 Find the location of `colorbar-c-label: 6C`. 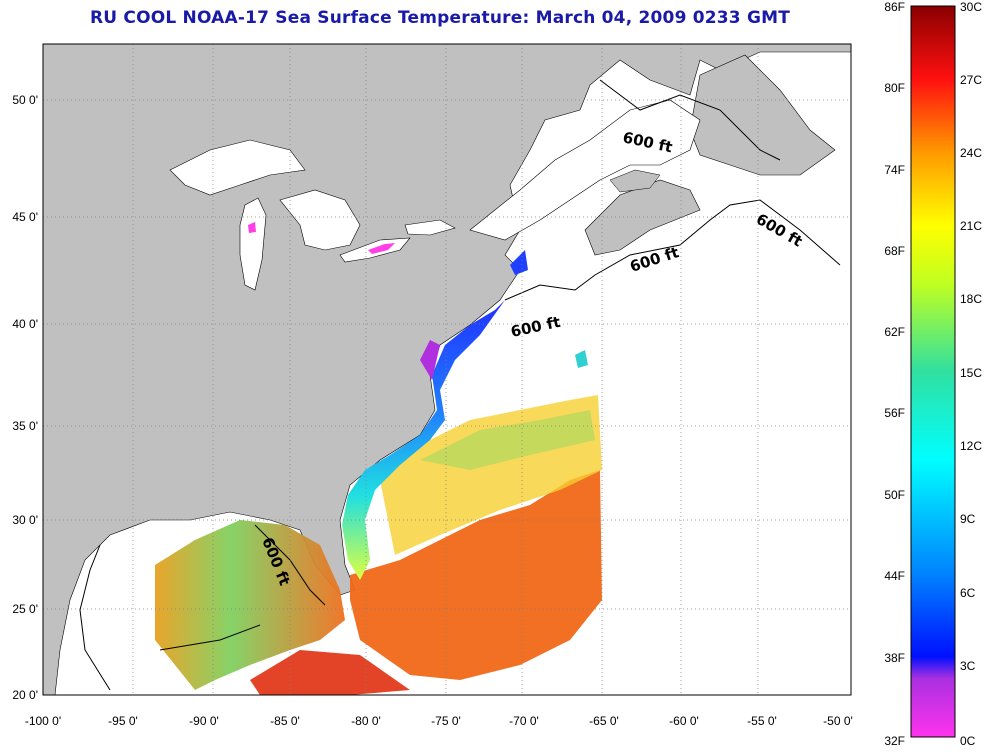

colorbar-c-label: 6C is located at coordinates (968, 593).